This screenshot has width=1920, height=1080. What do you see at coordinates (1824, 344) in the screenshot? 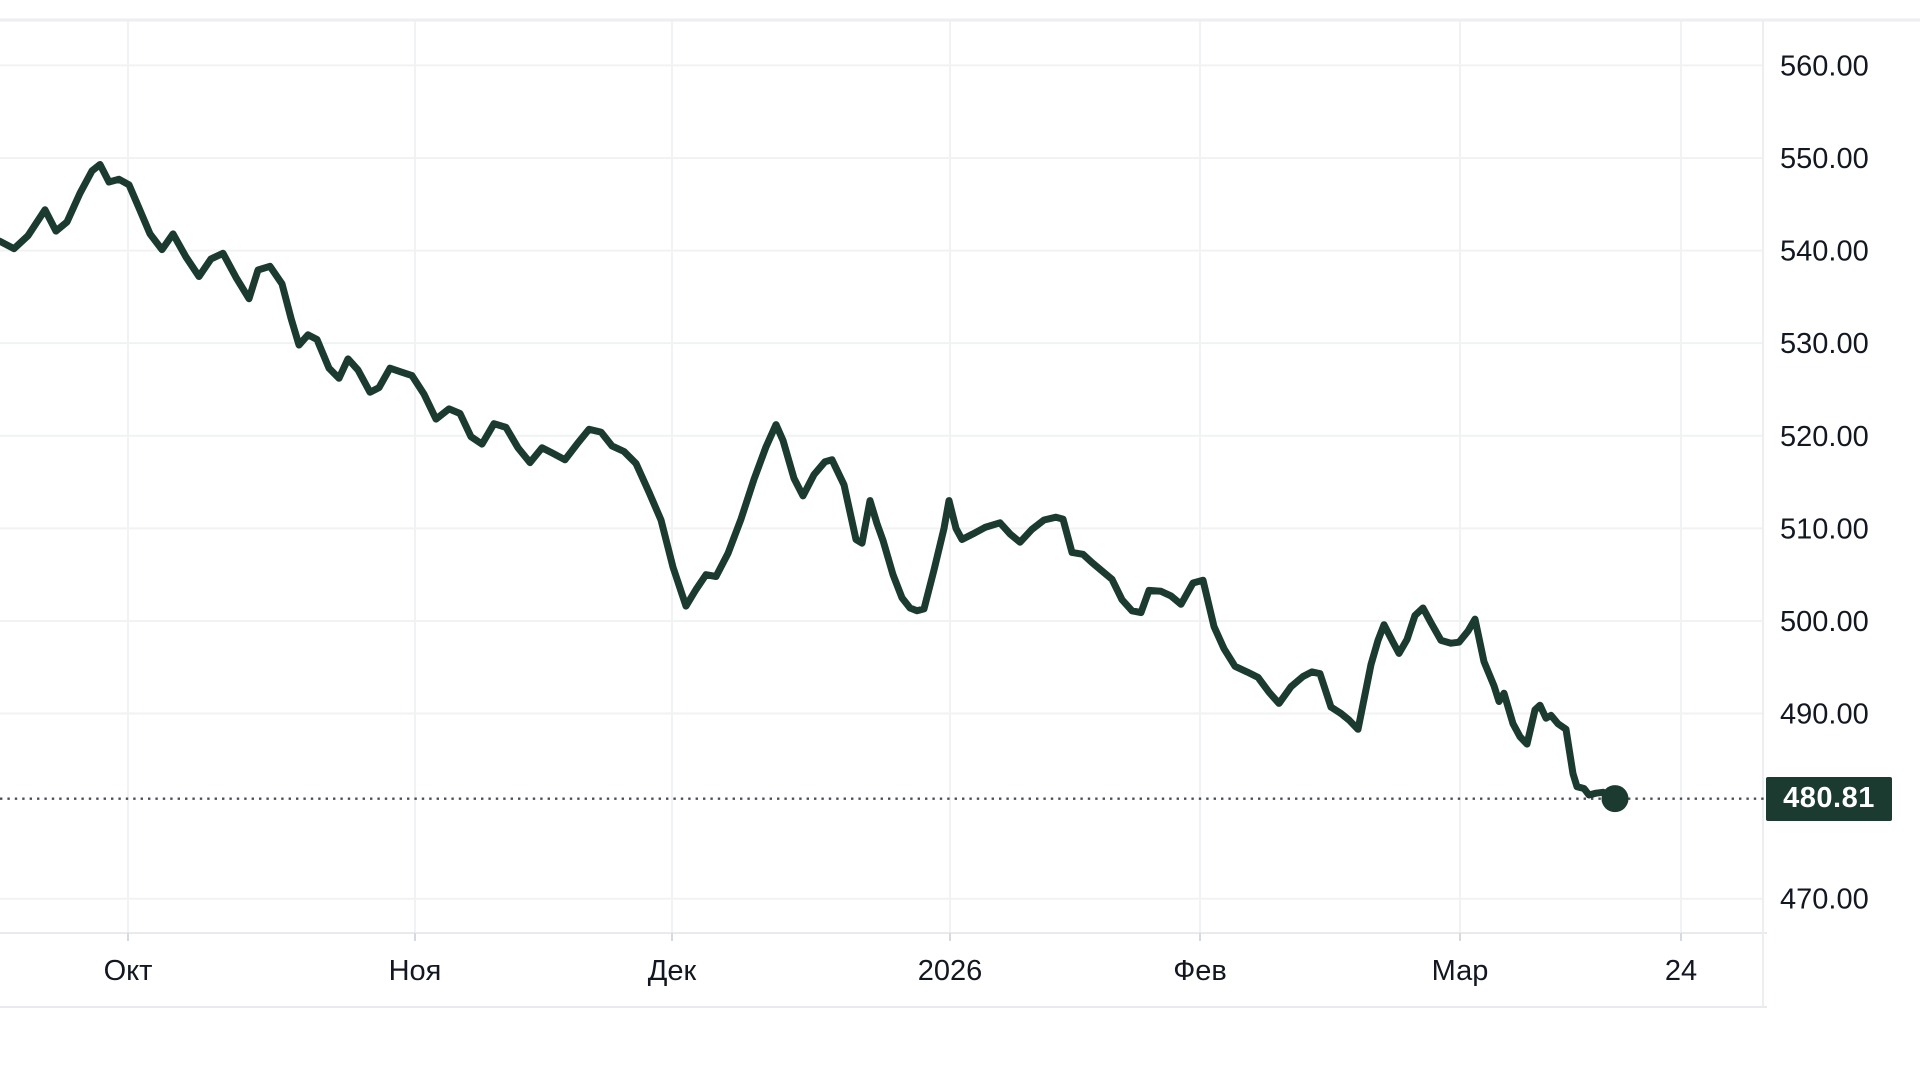
I see `y-axis-label: 530.00` at bounding box center [1824, 344].